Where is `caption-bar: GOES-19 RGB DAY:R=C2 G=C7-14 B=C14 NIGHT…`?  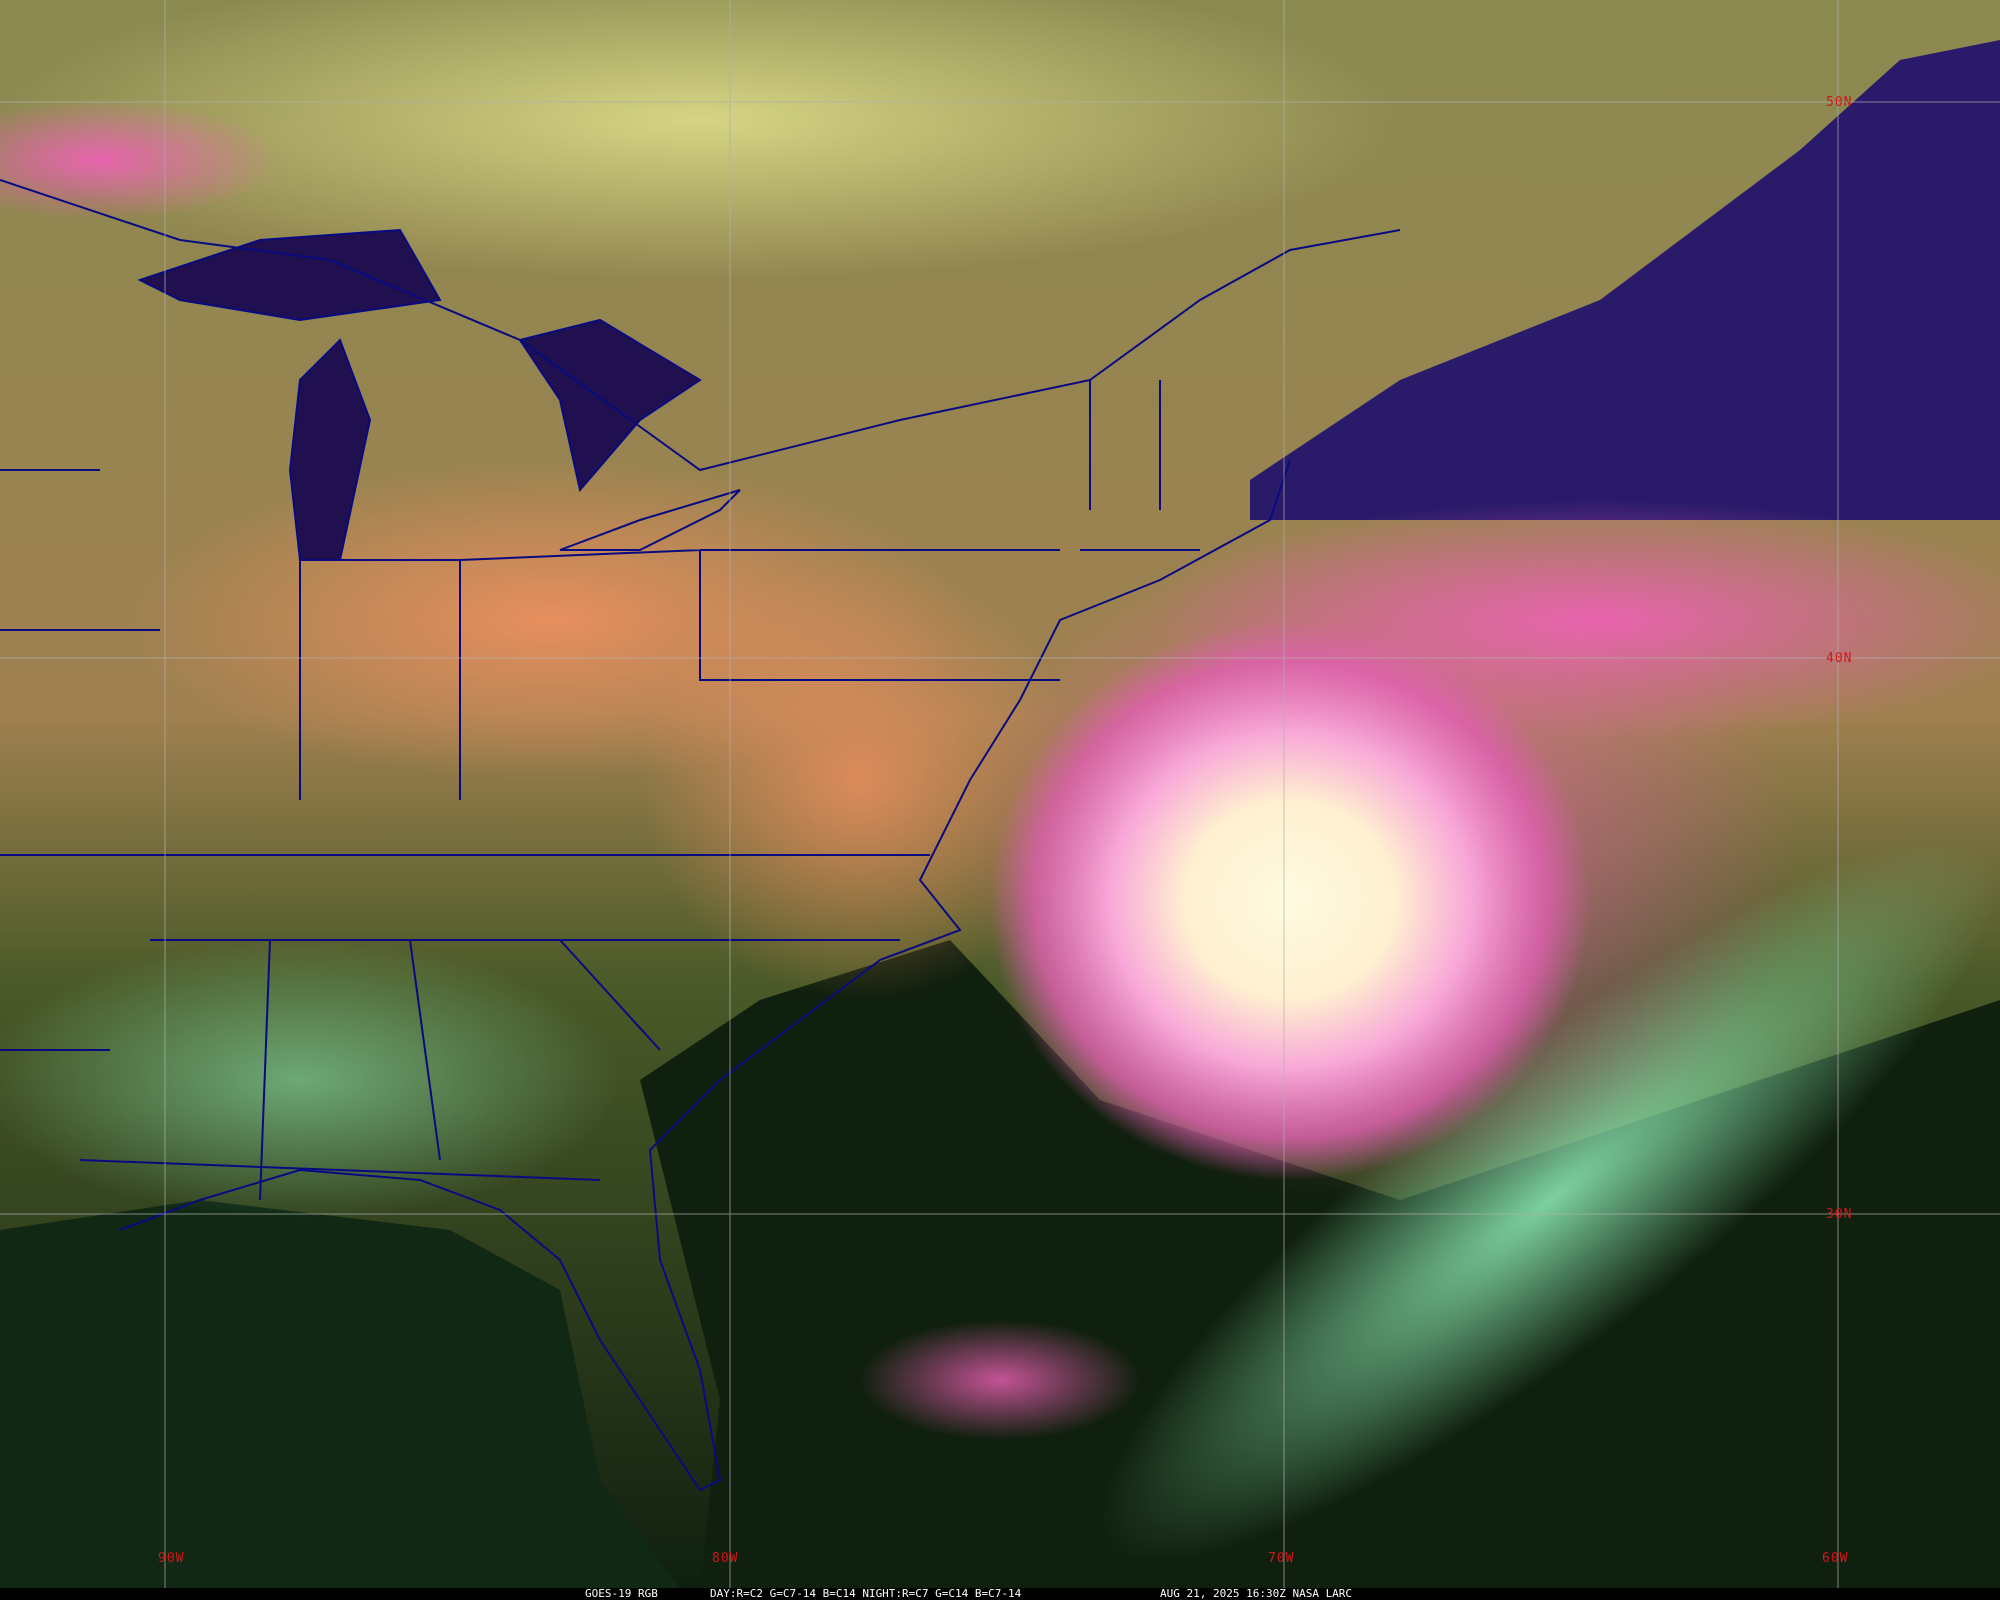 caption-bar: GOES-19 RGB DAY:R=C2 G=C7-14 B=C14 NIGHT… is located at coordinates (1000, 1594).